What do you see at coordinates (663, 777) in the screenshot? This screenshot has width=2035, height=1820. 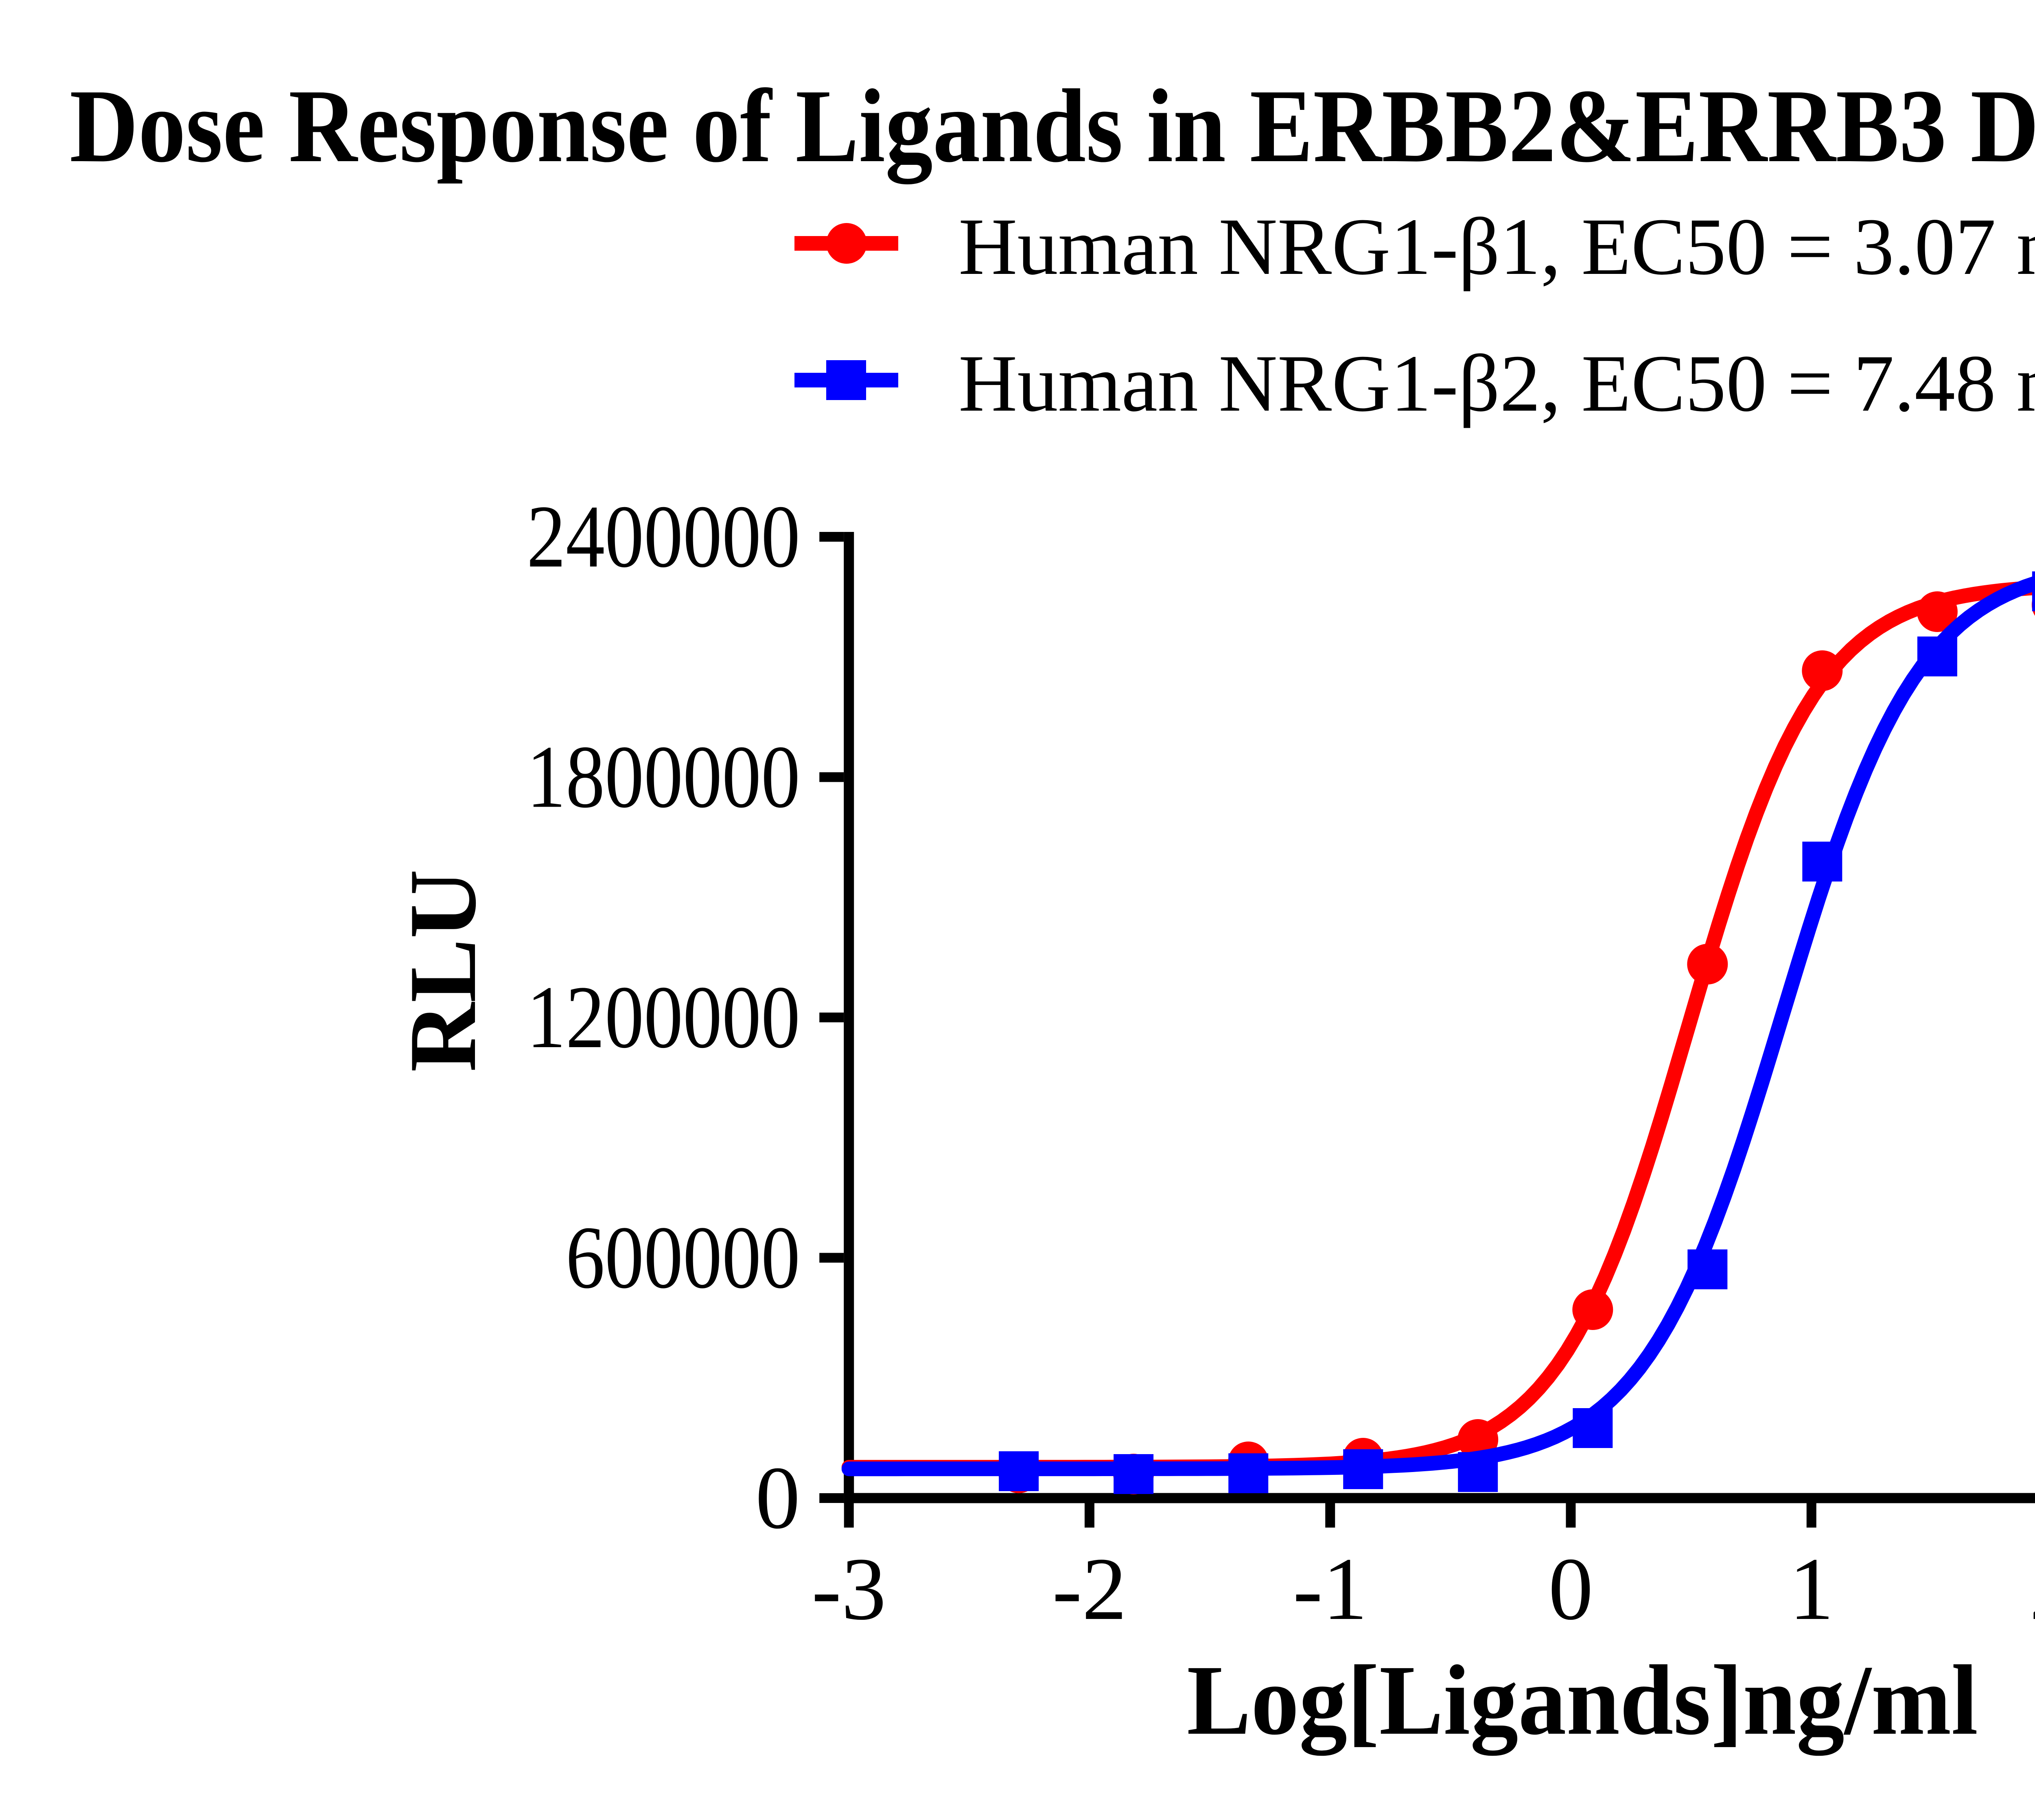 I see `svg-text: 1800000` at bounding box center [663, 777].